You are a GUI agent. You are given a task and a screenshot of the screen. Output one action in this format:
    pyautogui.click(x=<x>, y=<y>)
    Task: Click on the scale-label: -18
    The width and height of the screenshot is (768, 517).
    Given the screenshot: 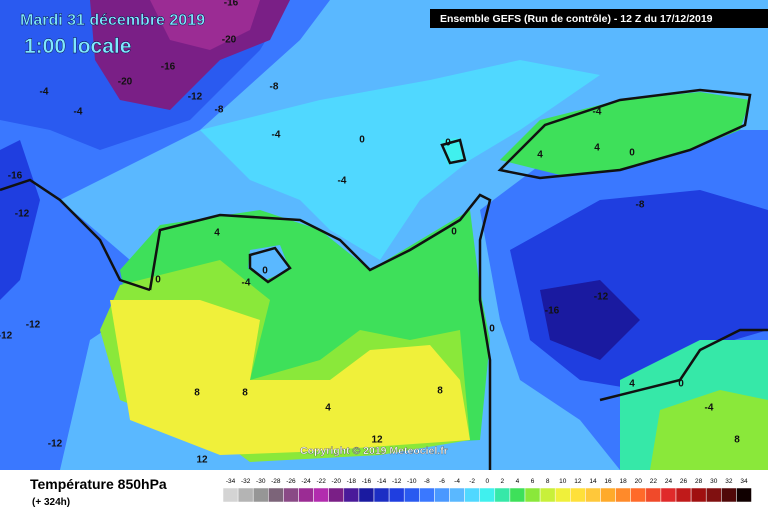 What is the action you would take?
    pyautogui.click(x=352, y=481)
    